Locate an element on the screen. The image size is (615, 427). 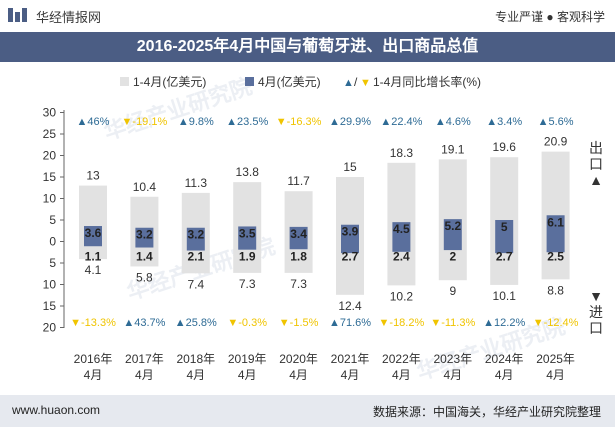
x-tick-label: 2018年 is located at coordinates (195, 359).